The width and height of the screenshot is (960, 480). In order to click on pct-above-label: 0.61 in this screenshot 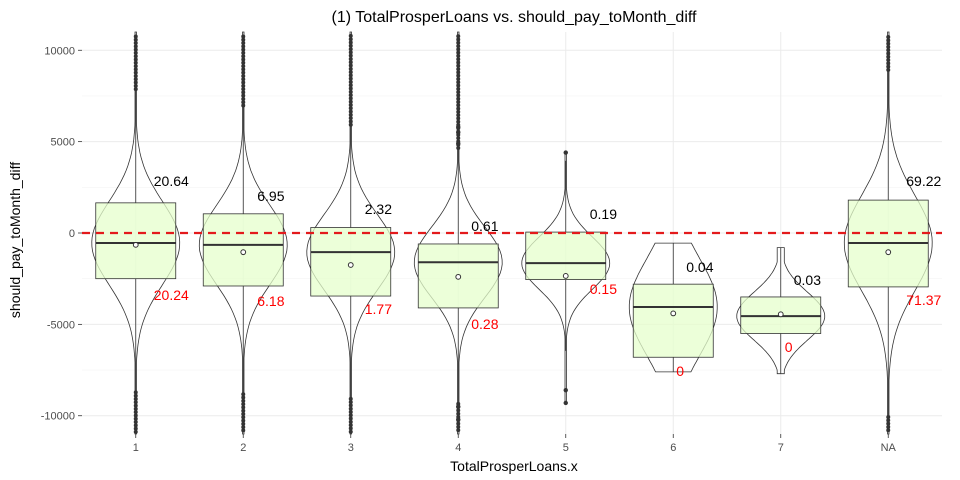, I will do `click(484, 226)`.